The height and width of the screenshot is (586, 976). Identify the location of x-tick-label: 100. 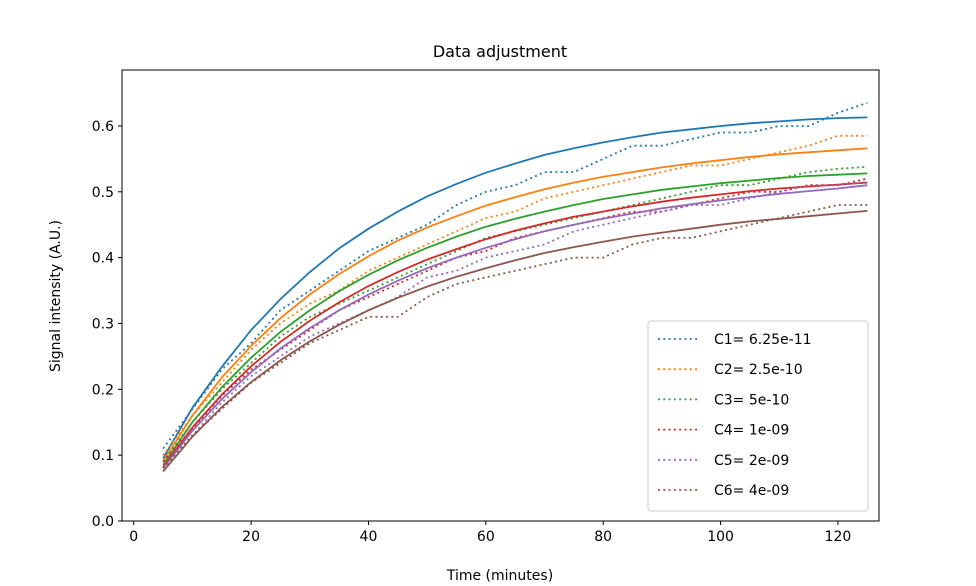
(720, 537).